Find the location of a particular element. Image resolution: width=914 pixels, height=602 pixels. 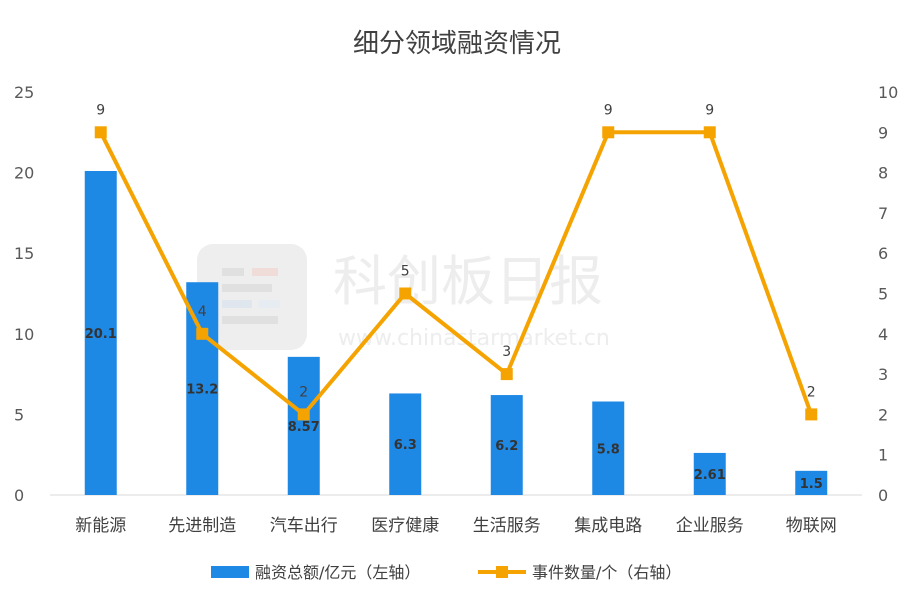

bar-data-label: 6.3 is located at coordinates (405, 445).